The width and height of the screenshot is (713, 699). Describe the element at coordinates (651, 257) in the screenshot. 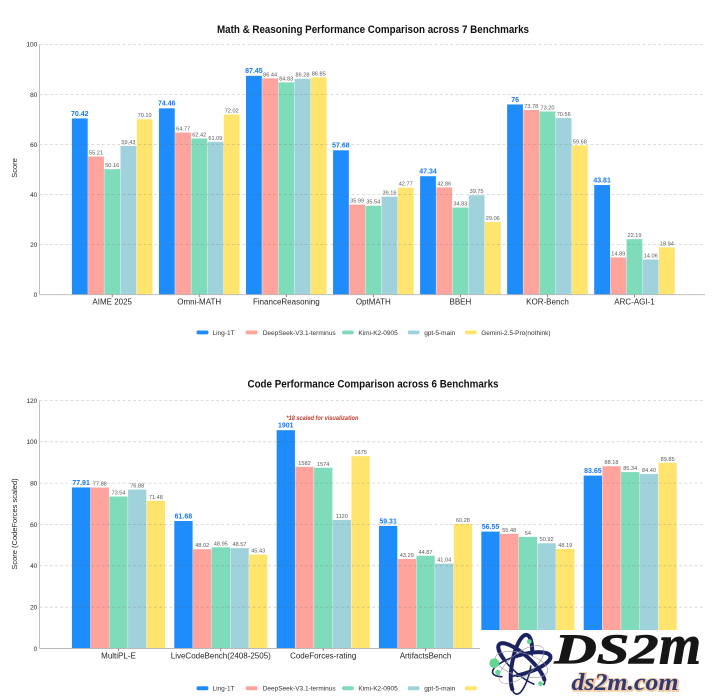

I see `svg-text: 14.06` at that location.